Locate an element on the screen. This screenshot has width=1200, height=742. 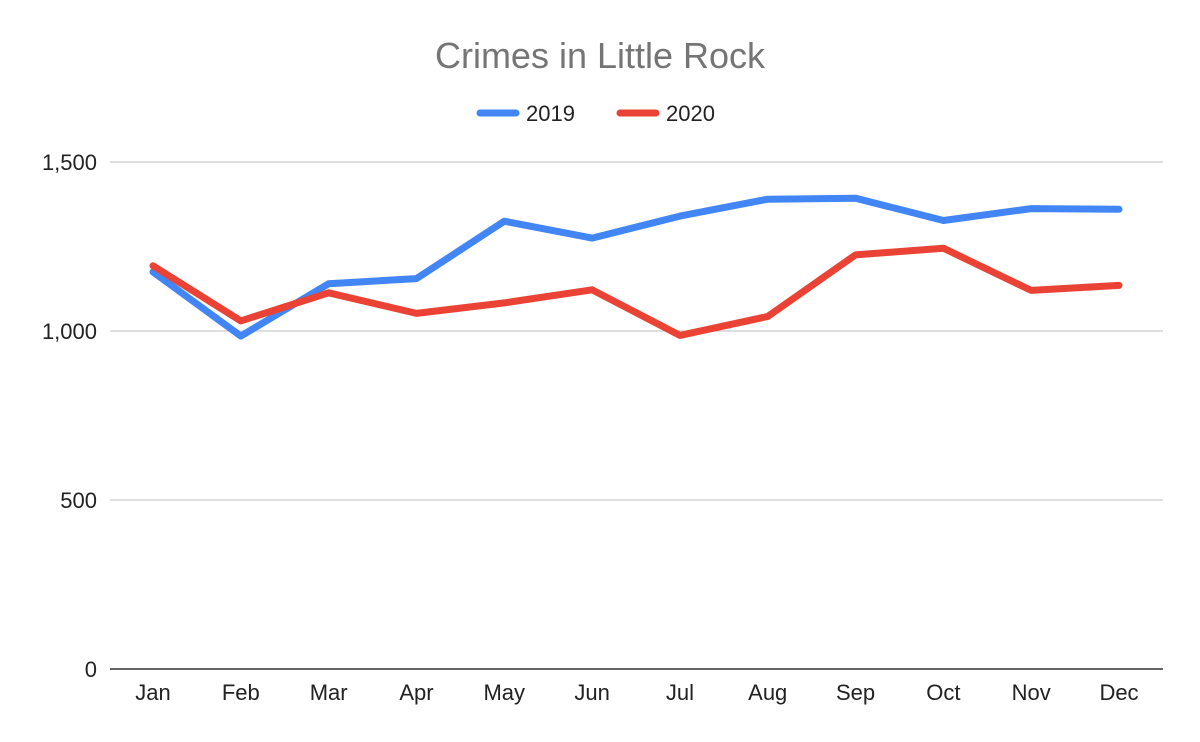
series-line-2020 is located at coordinates (636, 291).